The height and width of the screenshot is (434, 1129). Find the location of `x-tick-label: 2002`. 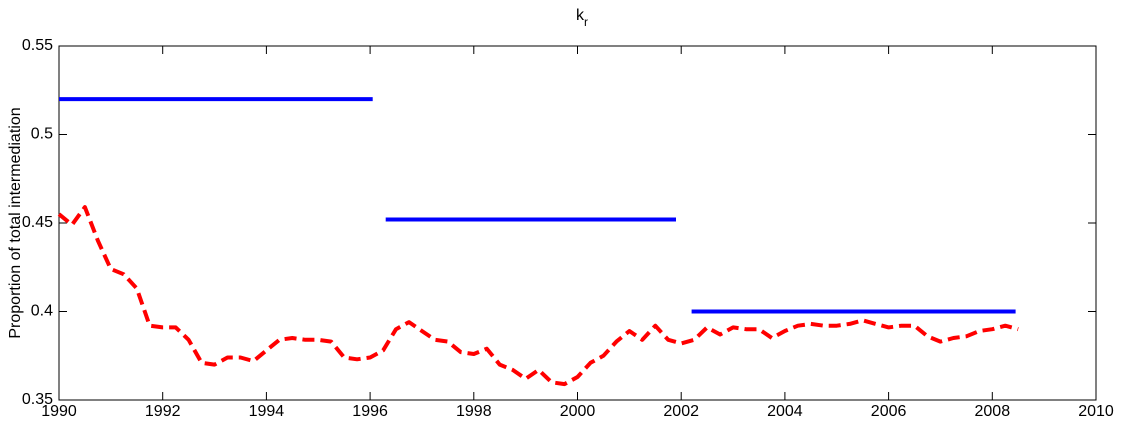

x-tick-label: 2002 is located at coordinates (681, 411).